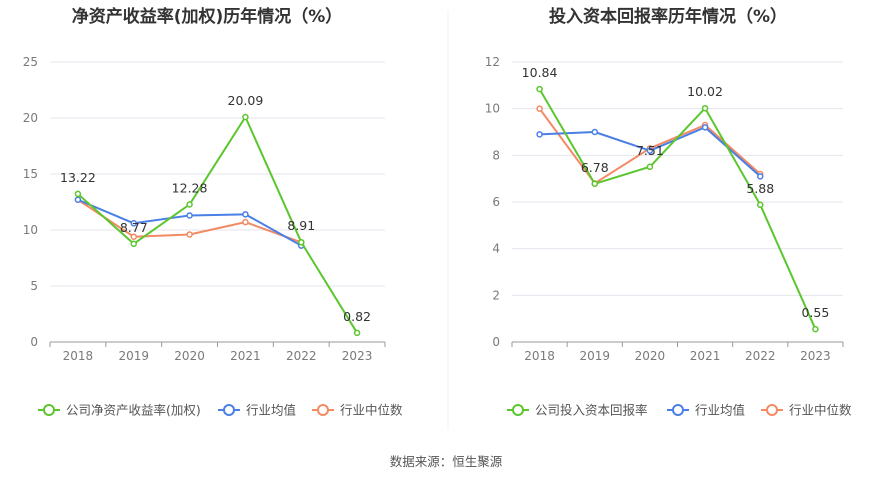 The image size is (893, 485). What do you see at coordinates (357, 316) in the screenshot?
I see `roe-data-label: 0.82` at bounding box center [357, 316].